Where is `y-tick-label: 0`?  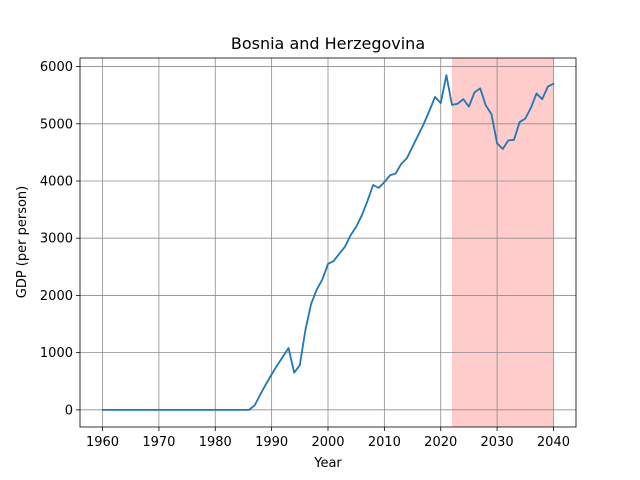 y-tick-label: 0 is located at coordinates (69, 410).